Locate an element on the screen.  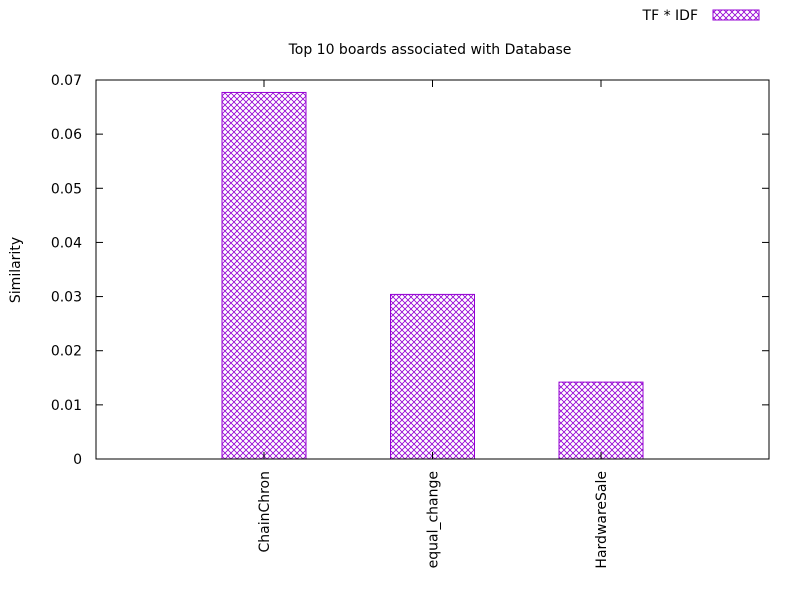
bar-chainchron is located at coordinates (264, 275).